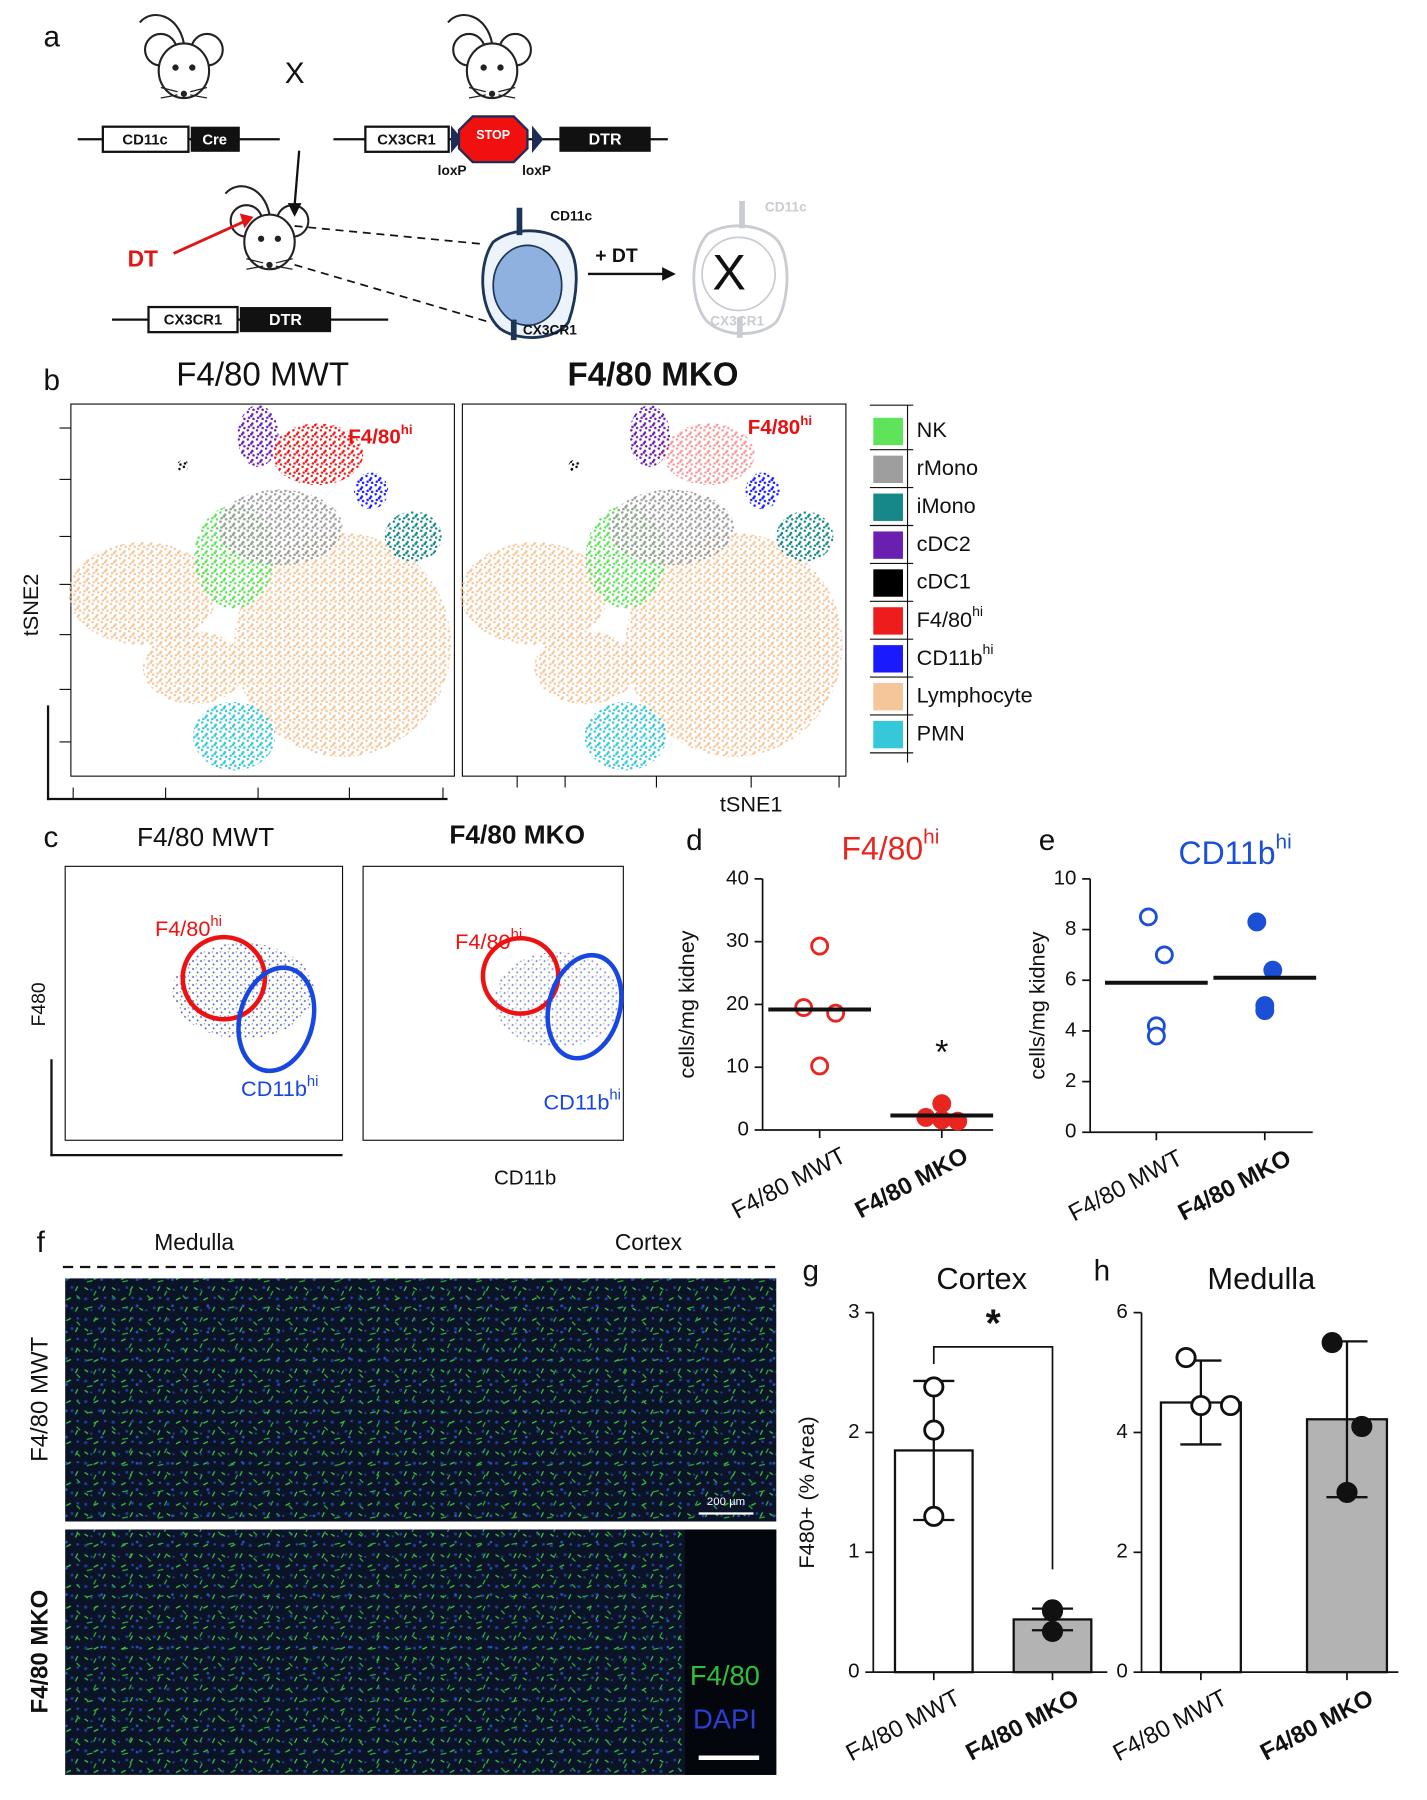 This screenshot has width=1427, height=1800. What do you see at coordinates (493, 135) in the screenshot?
I see `gene-label: STOP` at bounding box center [493, 135].